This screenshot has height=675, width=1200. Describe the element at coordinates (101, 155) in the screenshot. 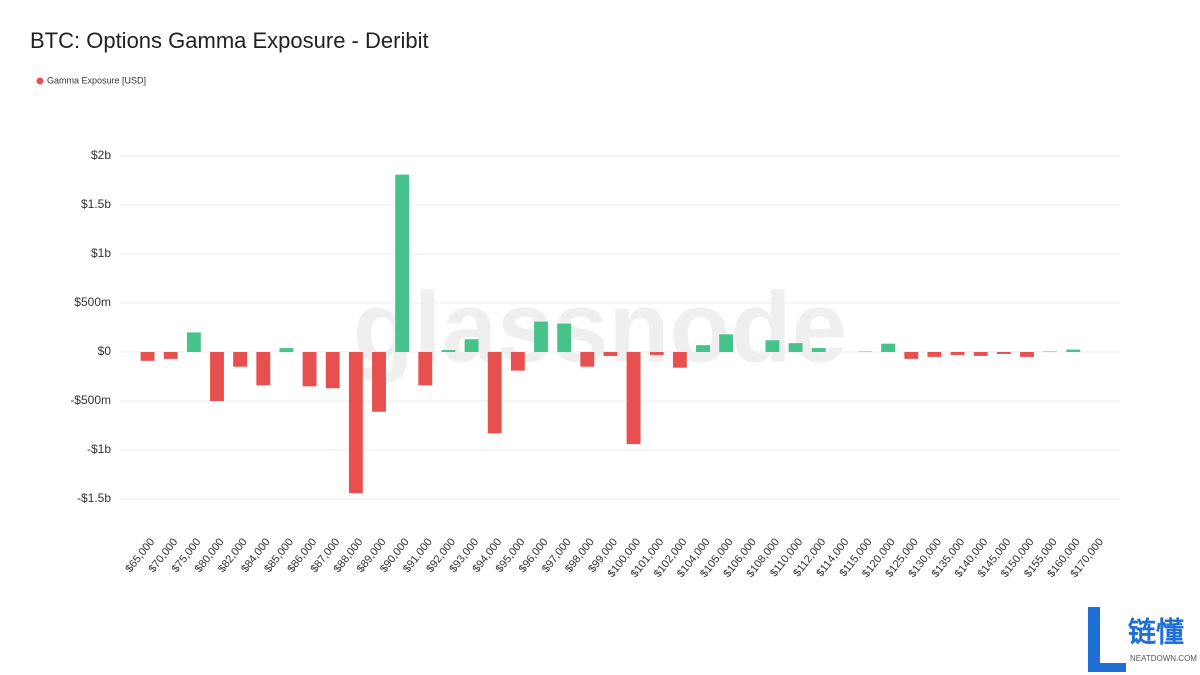

I see `y-tick-label: $2b` at that location.